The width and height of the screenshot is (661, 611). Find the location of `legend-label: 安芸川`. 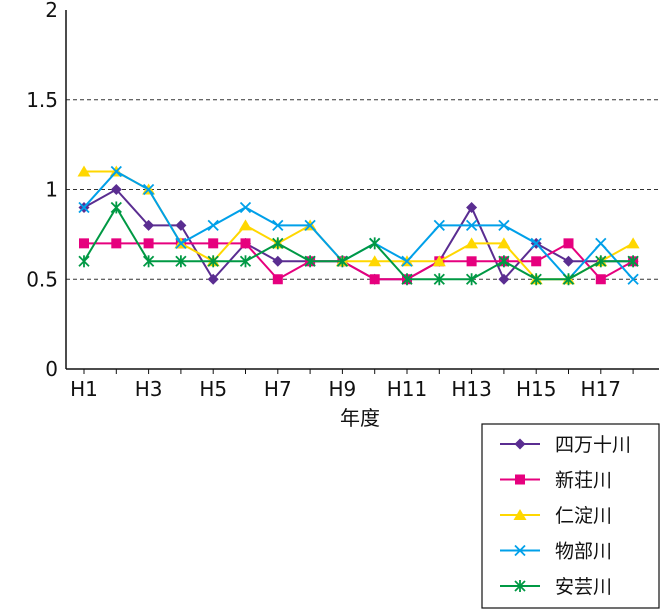

legend-label: 安芸川 is located at coordinates (583, 587).